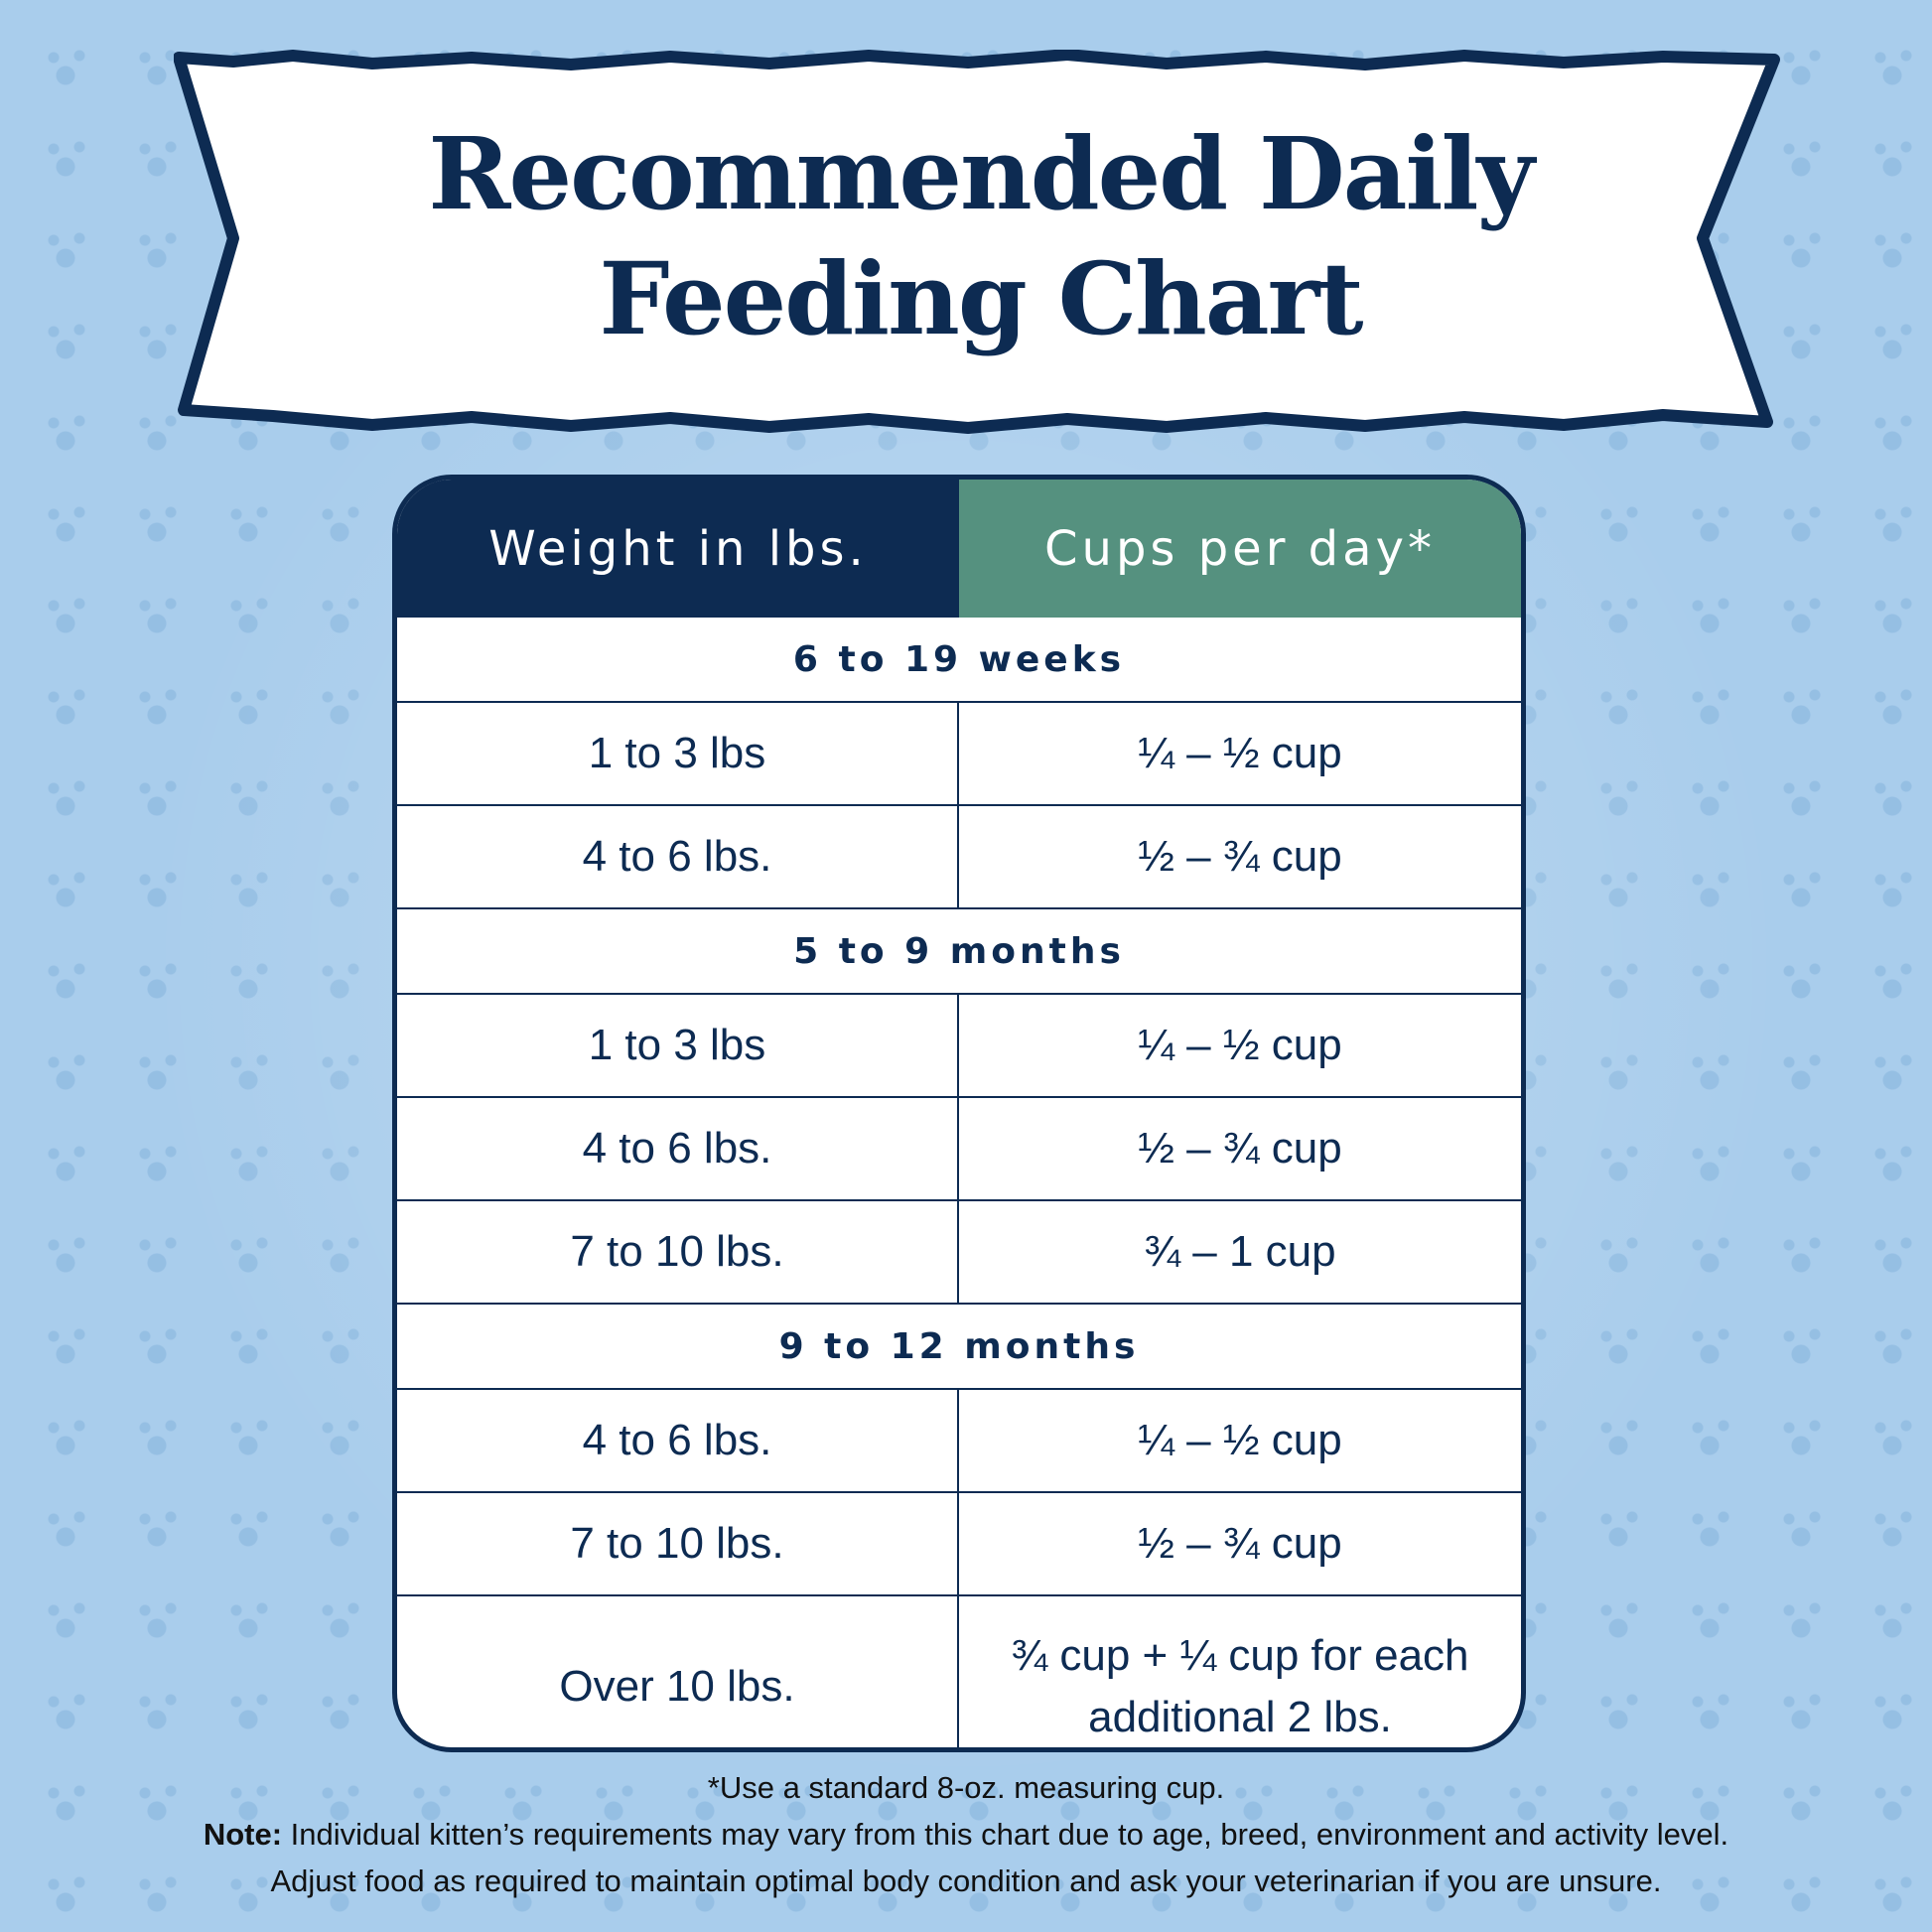  I want to click on header-weight: Weight in lbs., so click(678, 549).